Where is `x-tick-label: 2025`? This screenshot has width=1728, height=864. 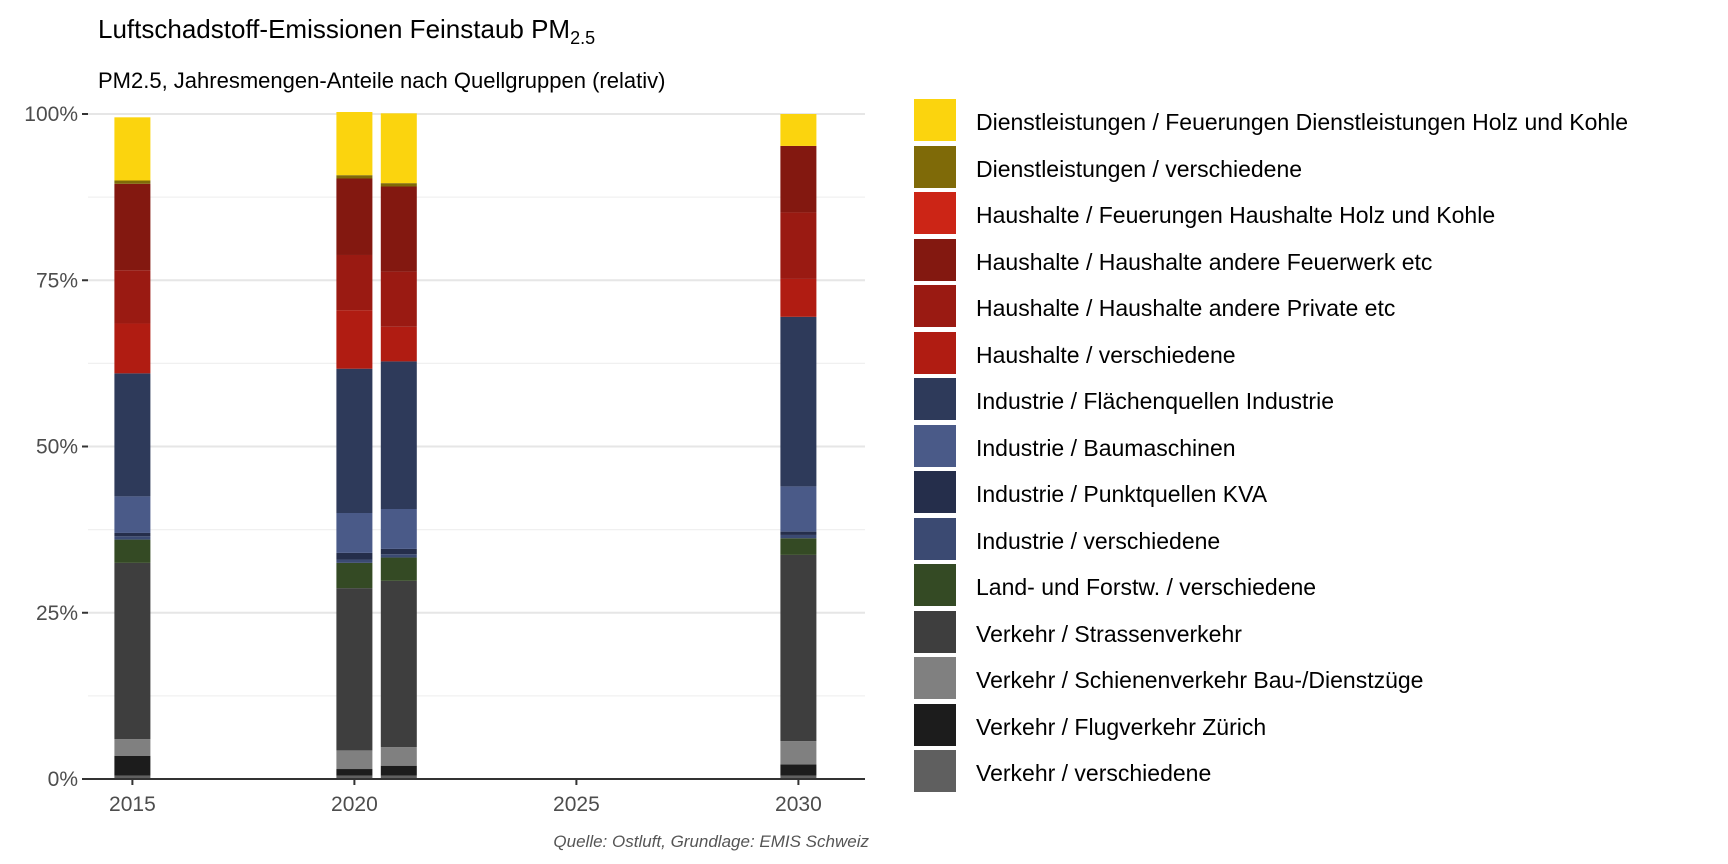
x-tick-label: 2025 is located at coordinates (576, 804).